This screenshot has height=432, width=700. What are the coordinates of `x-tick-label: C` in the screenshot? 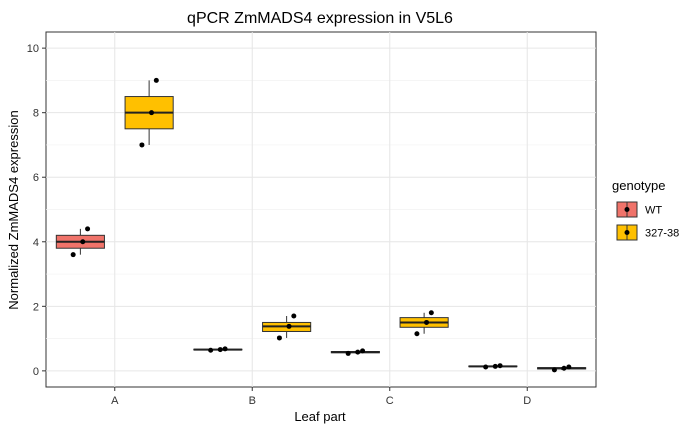 It's located at (390, 401).